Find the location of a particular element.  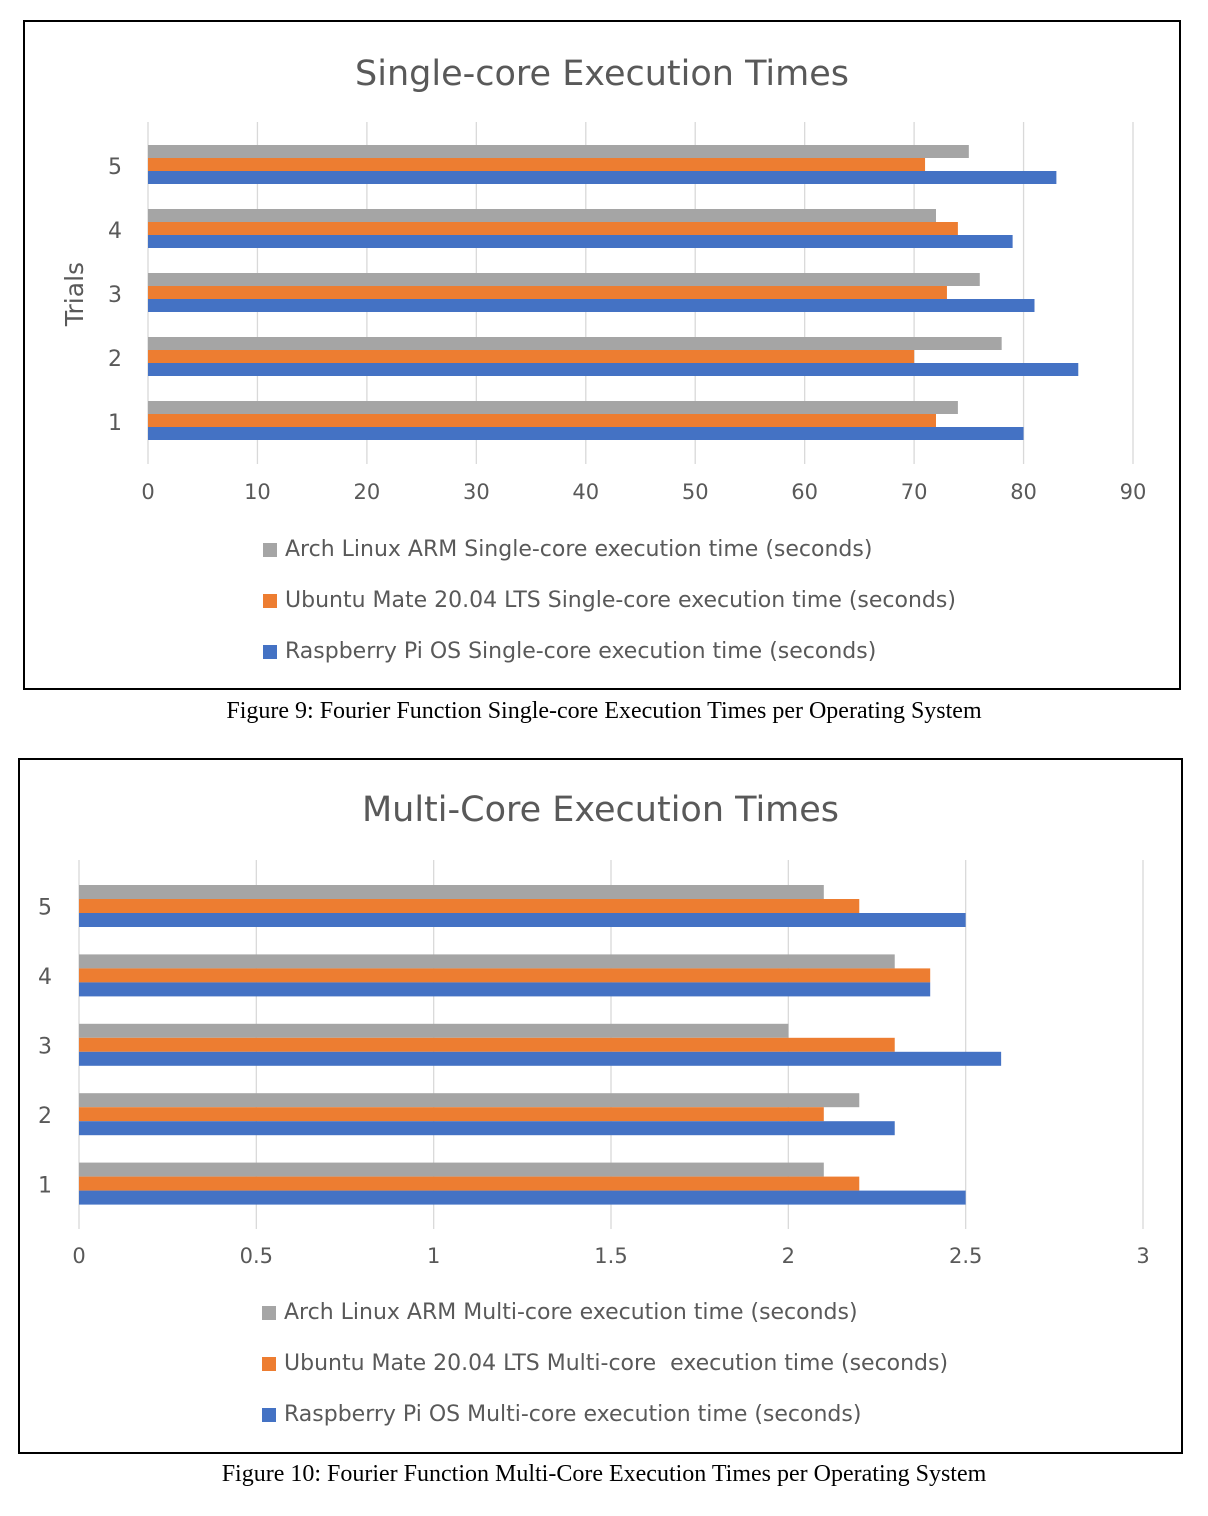

x-tick-label: 70 is located at coordinates (914, 492).